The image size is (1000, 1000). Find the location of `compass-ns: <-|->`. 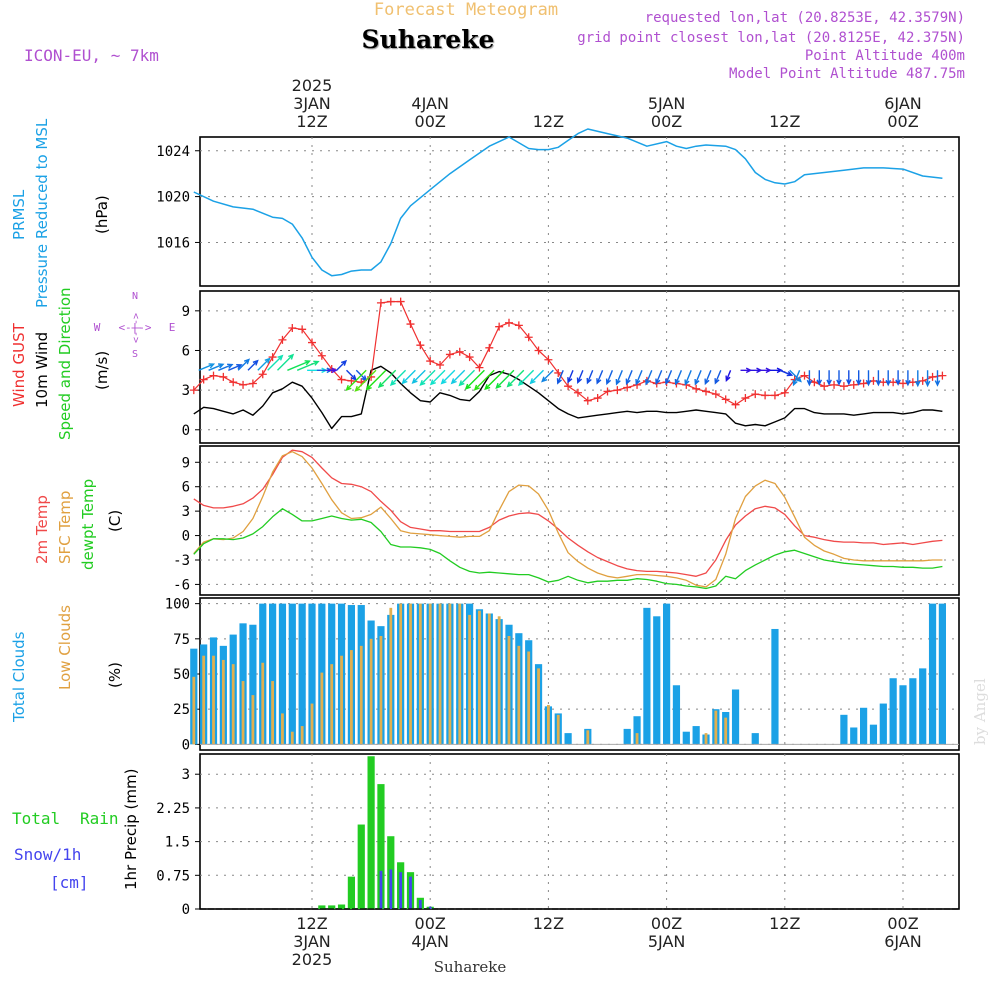

compass-ns: <-|-> is located at coordinates (136, 328).